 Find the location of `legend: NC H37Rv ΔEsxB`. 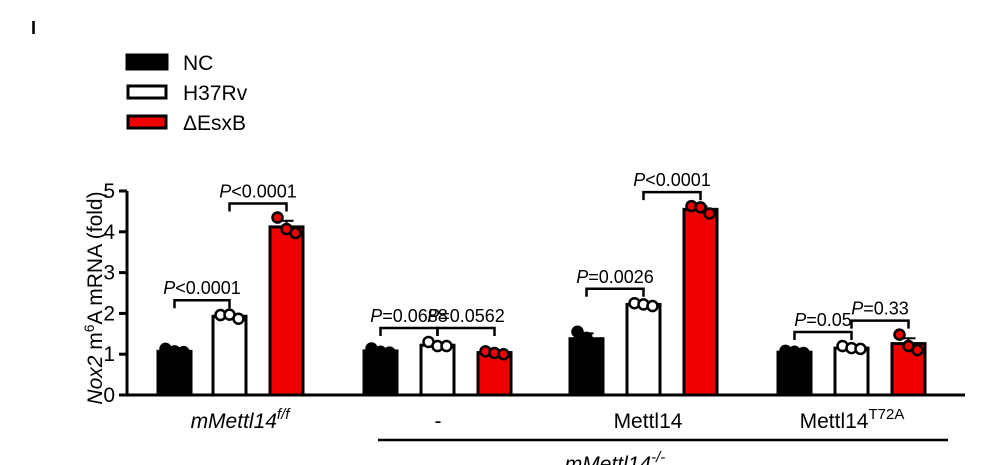

legend: NC H37Rv ΔEsxB is located at coordinates (186, 93).